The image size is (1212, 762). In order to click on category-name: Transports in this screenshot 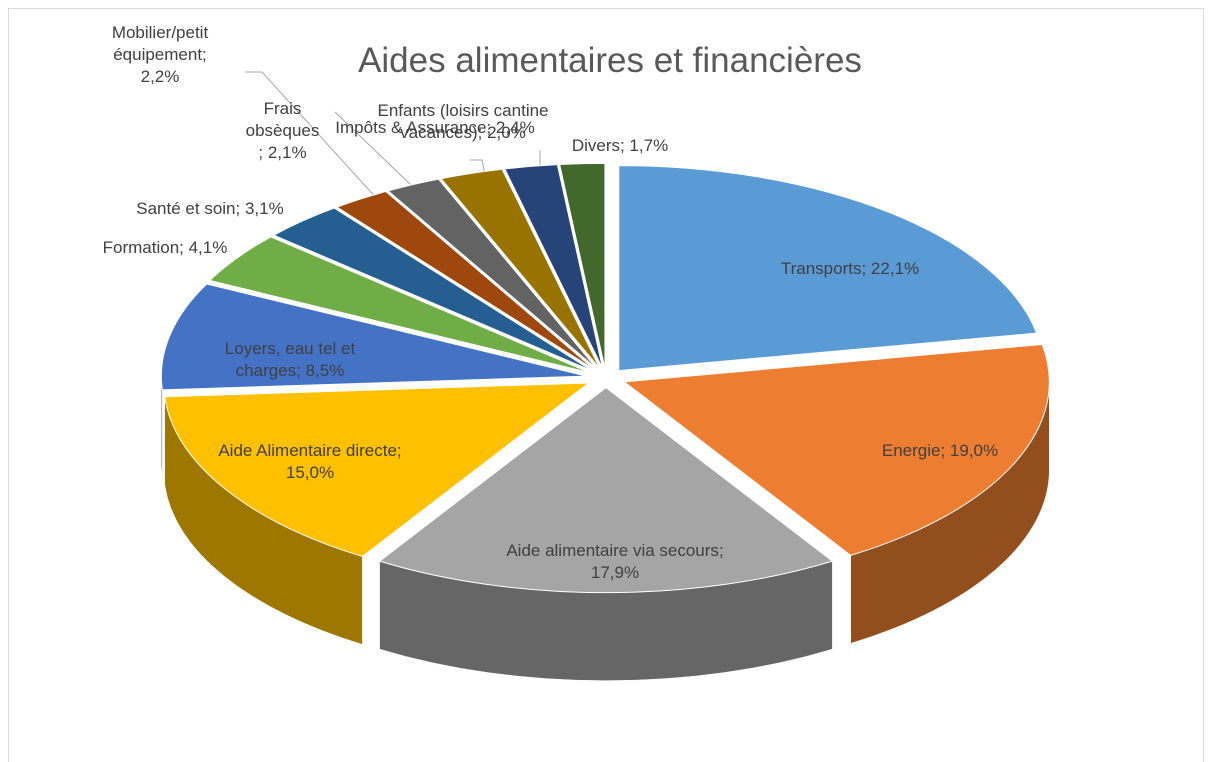, I will do `click(821, 268)`.